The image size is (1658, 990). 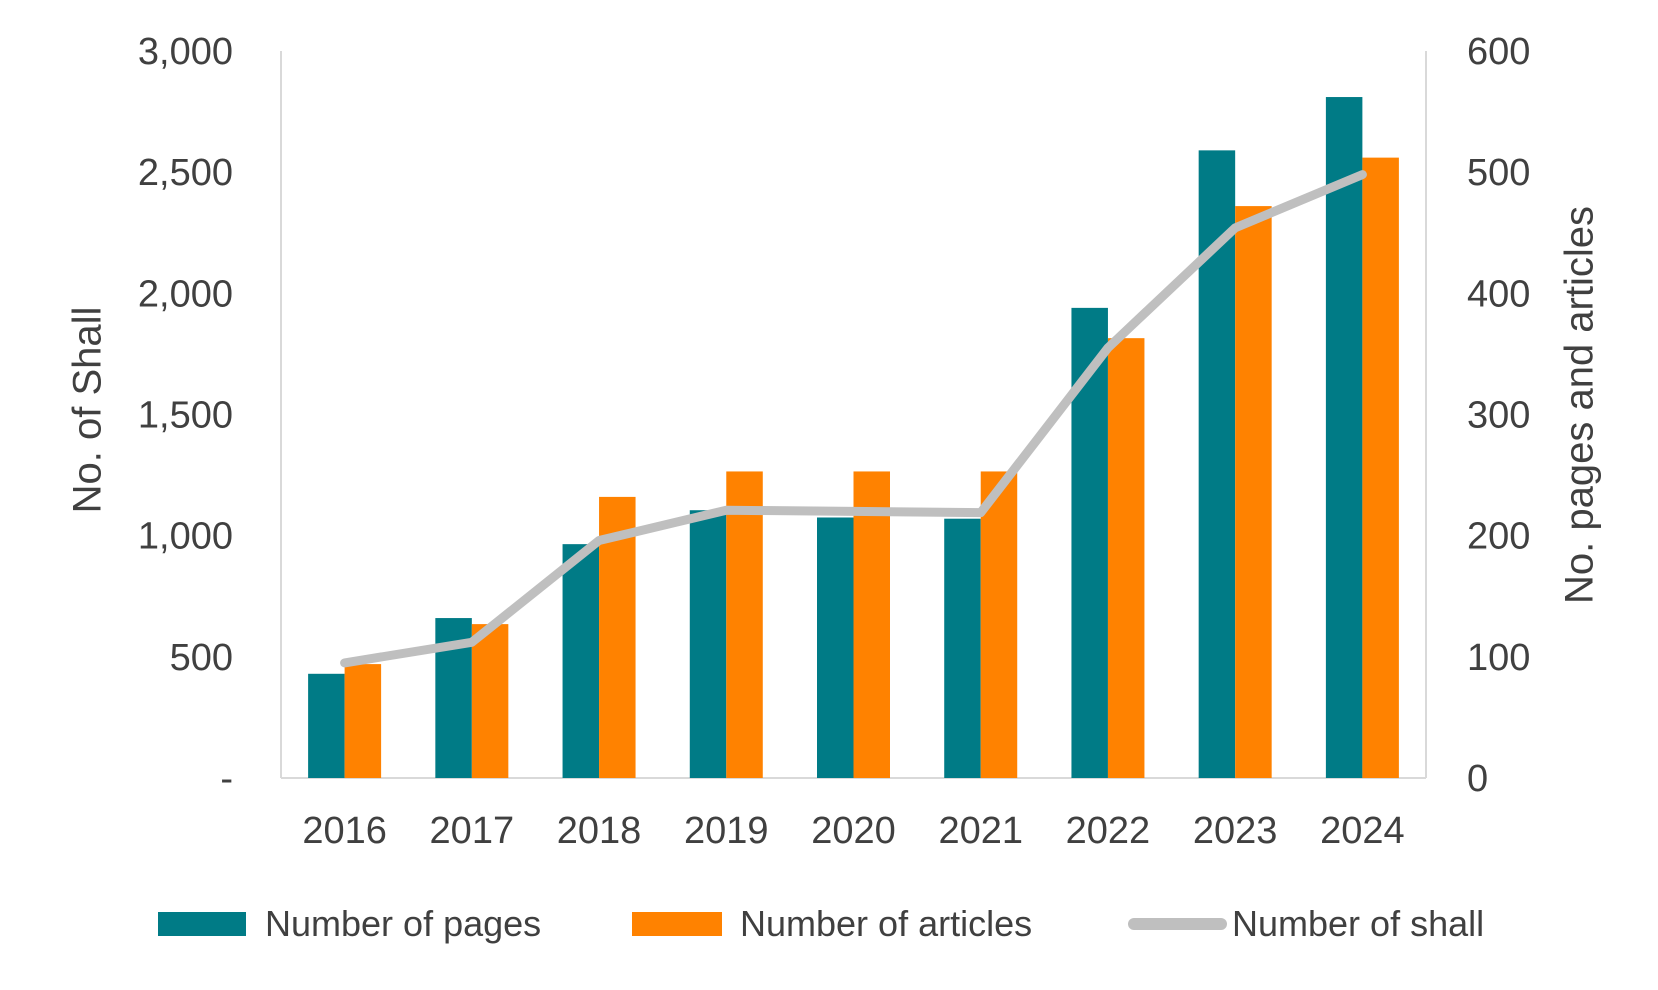 I want to click on left-tick-label-1: 500, so click(x=201, y=658).